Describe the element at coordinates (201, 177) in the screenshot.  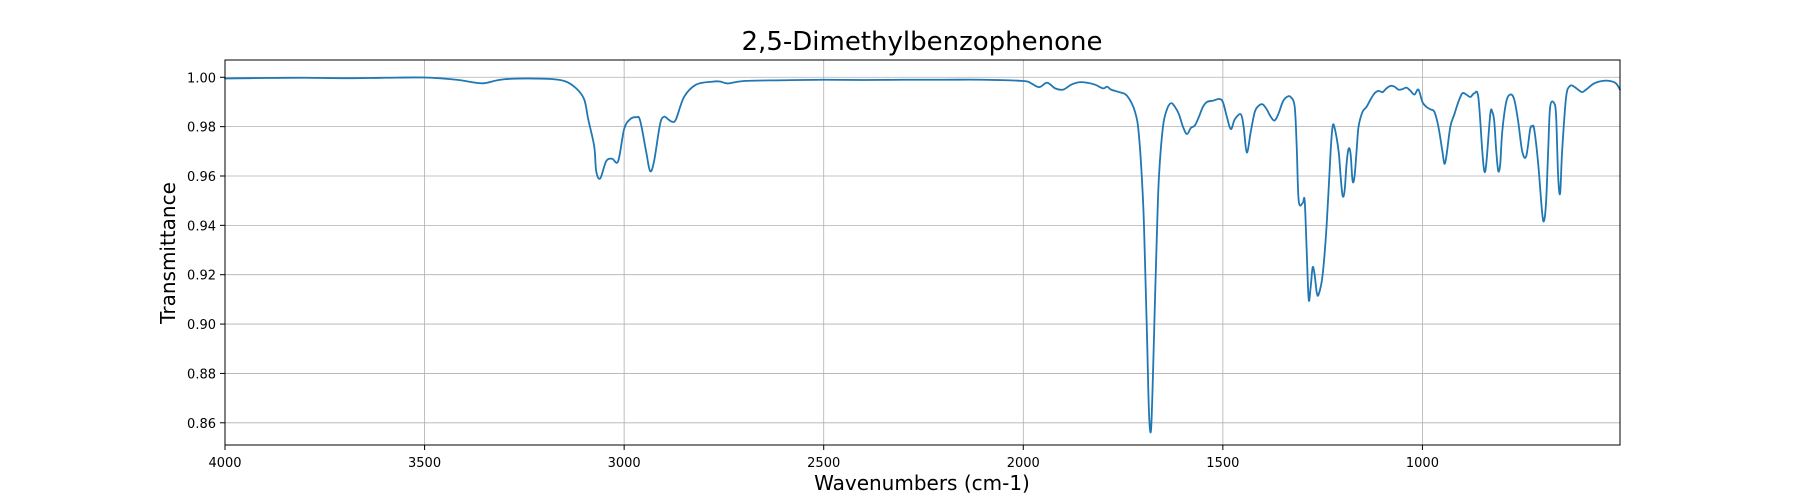
I see `y-tick-label: 0.96` at that location.